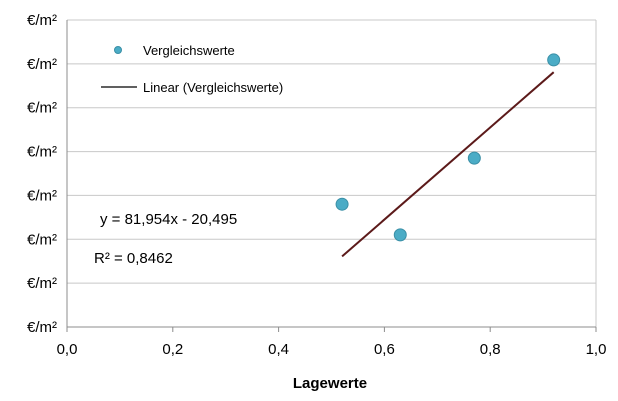 Image resolution: width=618 pixels, height=401 pixels. I want to click on x-tick-label: 0,4, so click(278, 349).